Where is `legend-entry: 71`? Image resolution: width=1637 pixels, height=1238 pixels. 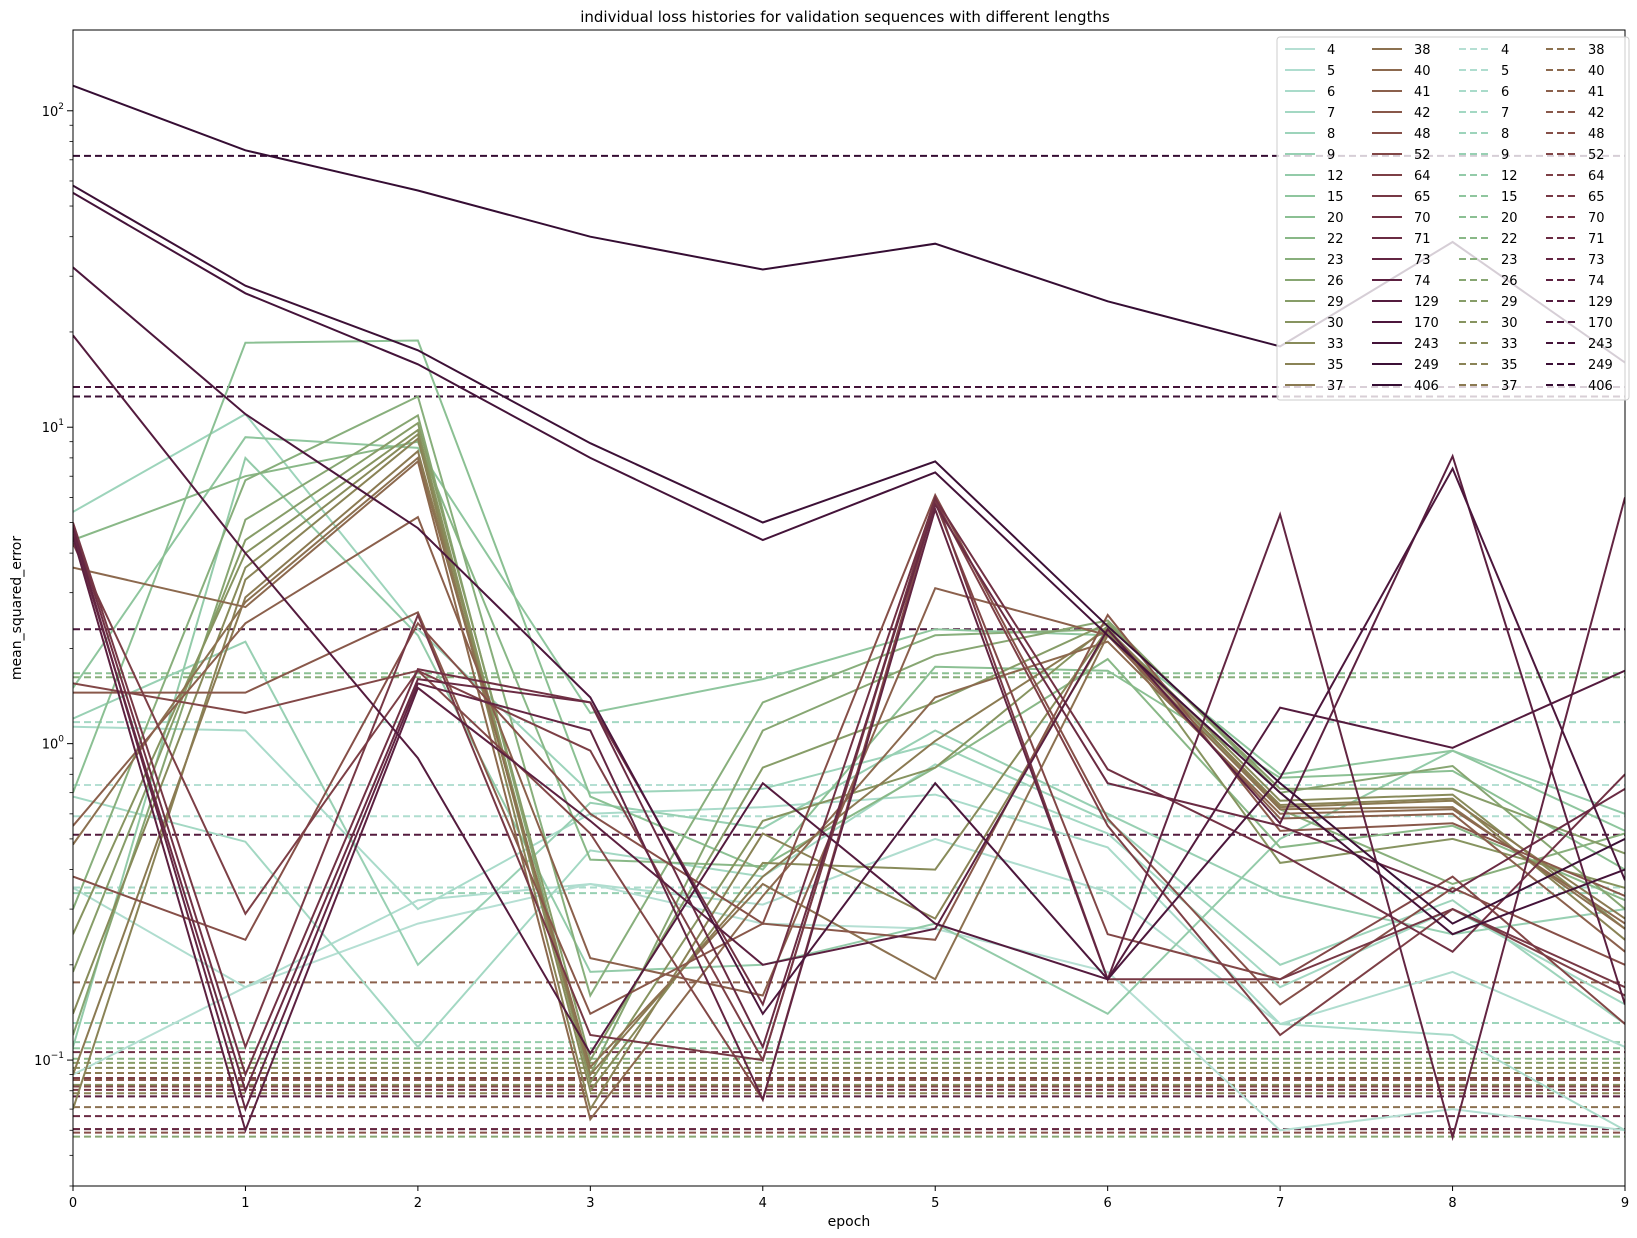 legend-entry: 71 is located at coordinates (1401, 239).